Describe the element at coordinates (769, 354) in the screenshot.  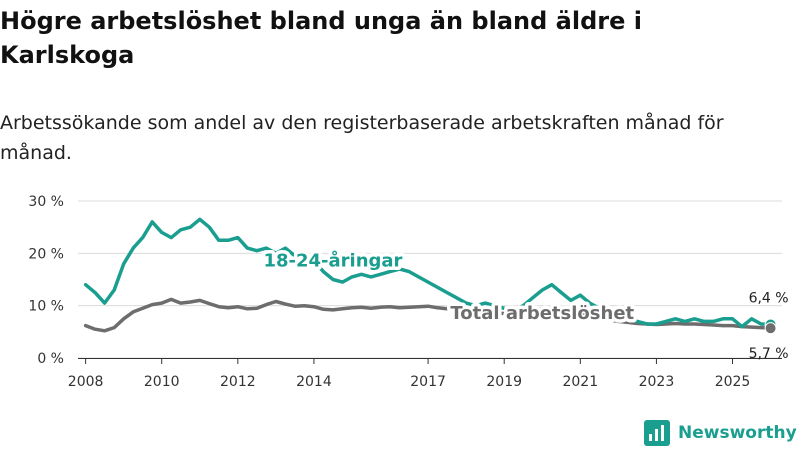
I see `end-label-total: 5,7 %` at that location.